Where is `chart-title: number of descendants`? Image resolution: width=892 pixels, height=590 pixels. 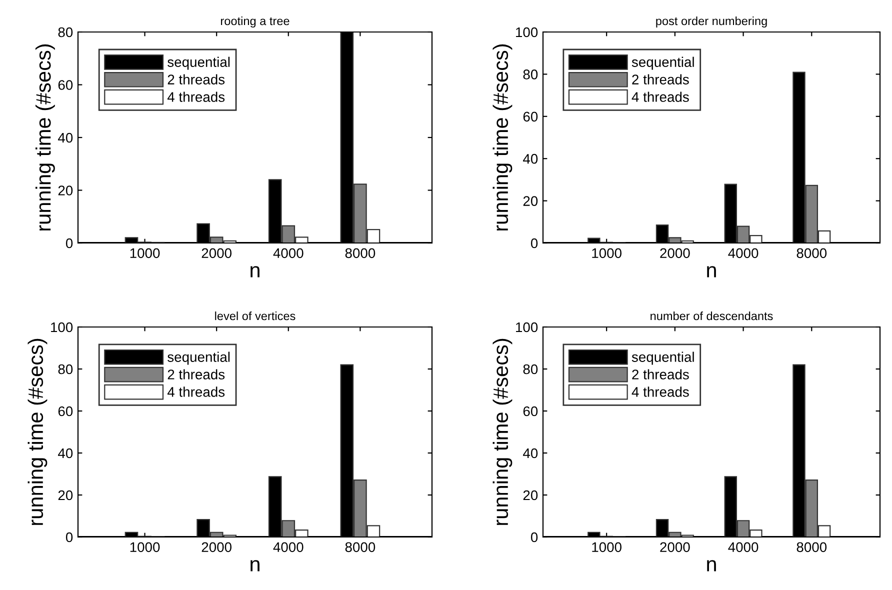 chart-title: number of descendants is located at coordinates (711, 316).